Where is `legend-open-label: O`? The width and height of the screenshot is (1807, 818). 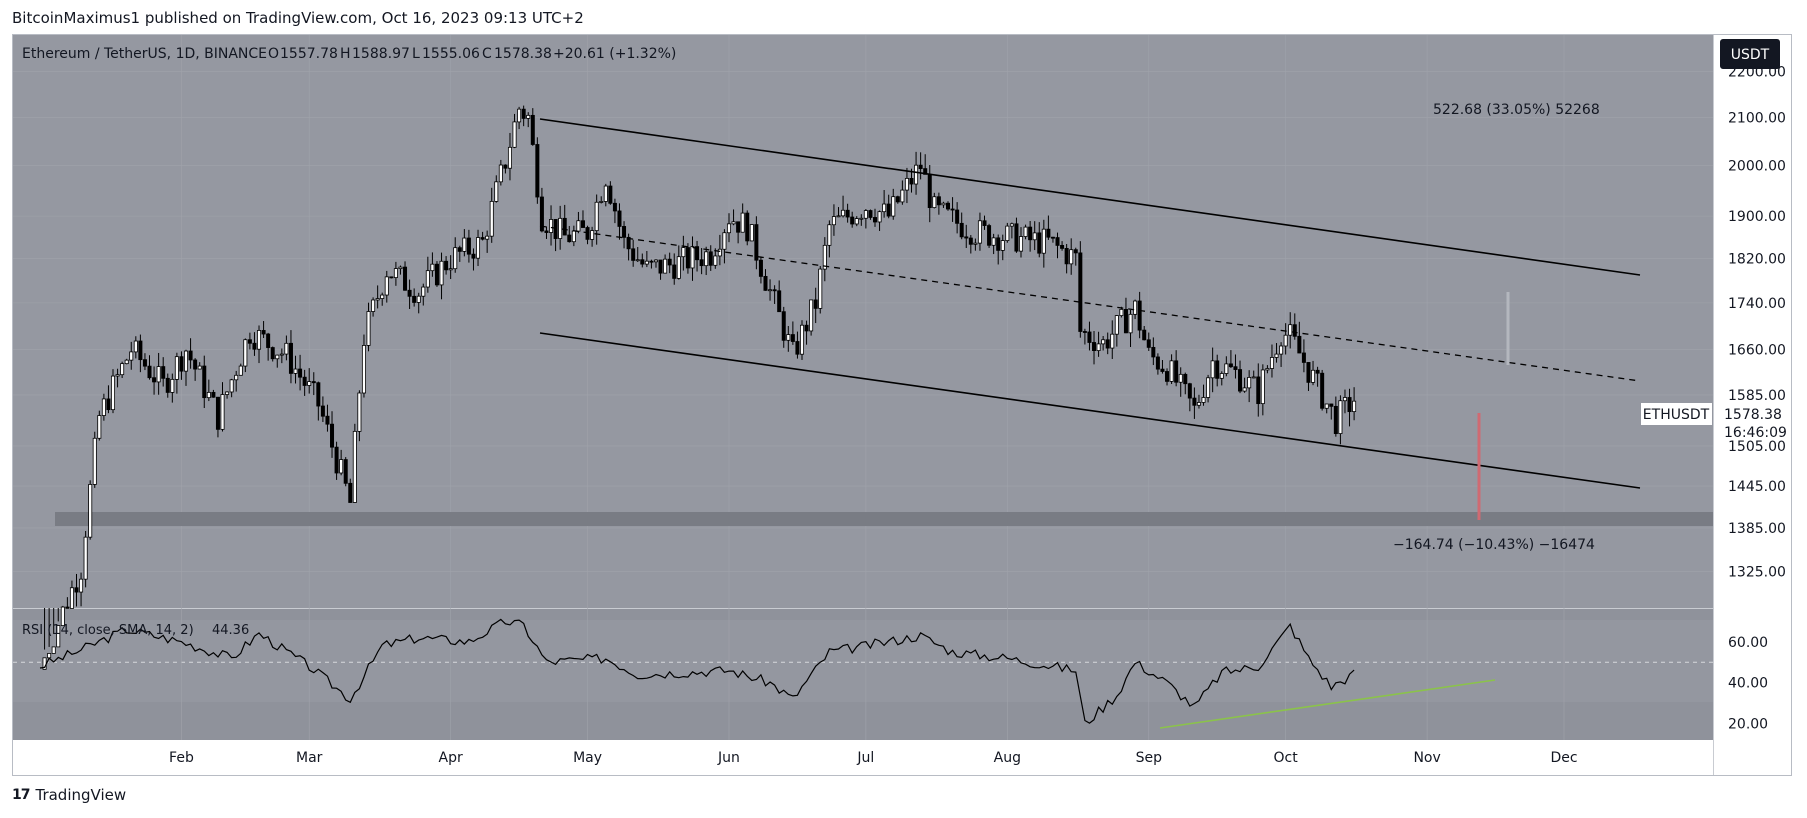
legend-open-label: O is located at coordinates (273, 54).